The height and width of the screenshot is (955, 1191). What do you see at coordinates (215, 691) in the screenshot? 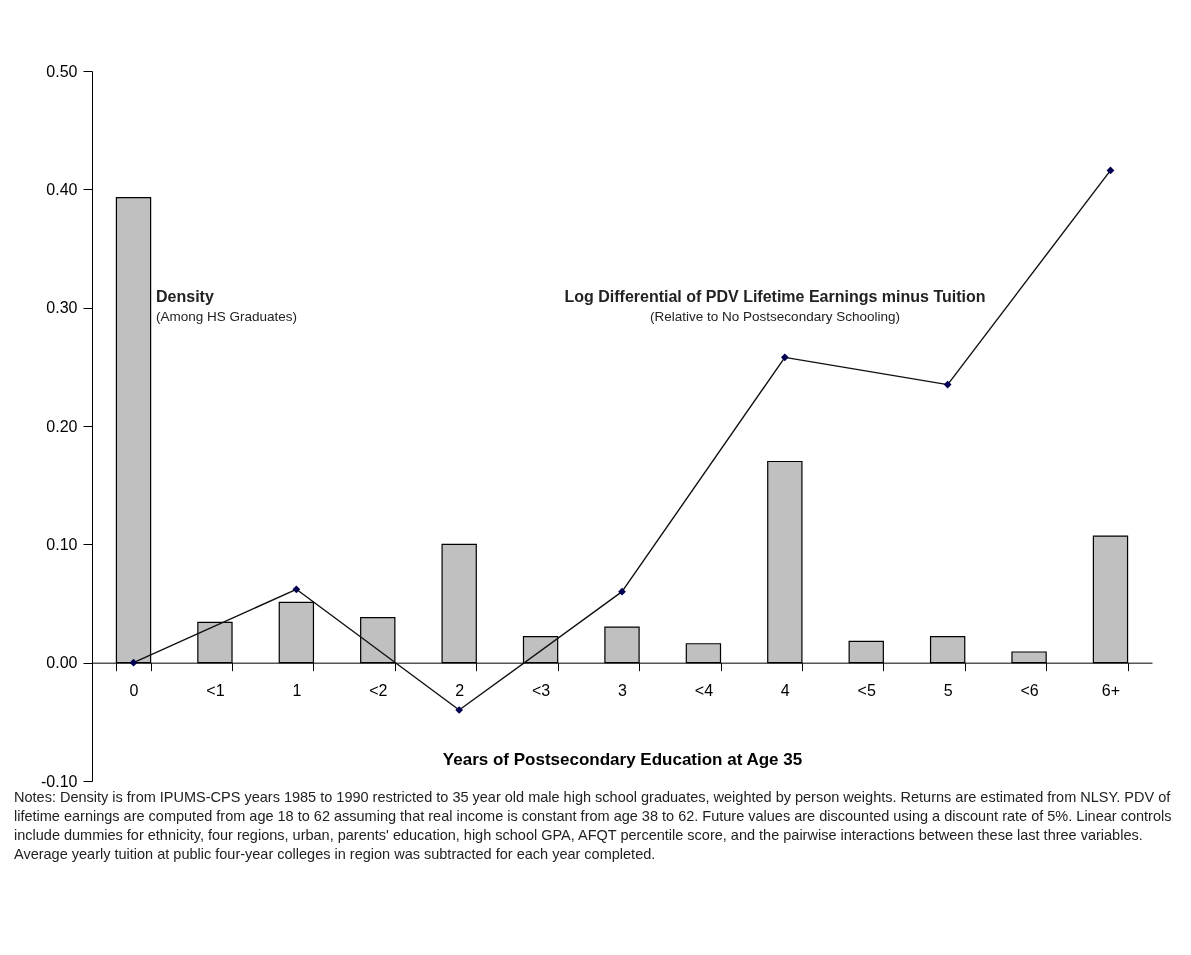
I see `x-tick-label: <1` at bounding box center [215, 691].